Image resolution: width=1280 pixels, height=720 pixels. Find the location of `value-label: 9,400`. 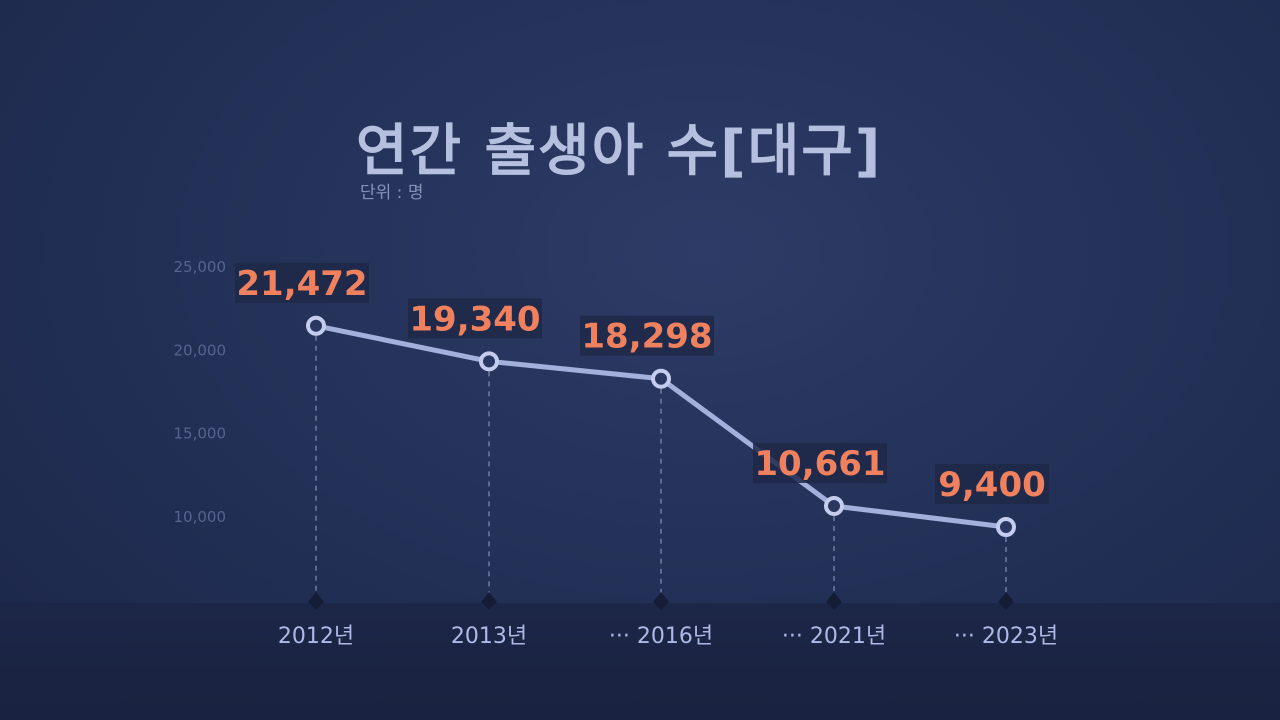

value-label: 9,400 is located at coordinates (992, 485).